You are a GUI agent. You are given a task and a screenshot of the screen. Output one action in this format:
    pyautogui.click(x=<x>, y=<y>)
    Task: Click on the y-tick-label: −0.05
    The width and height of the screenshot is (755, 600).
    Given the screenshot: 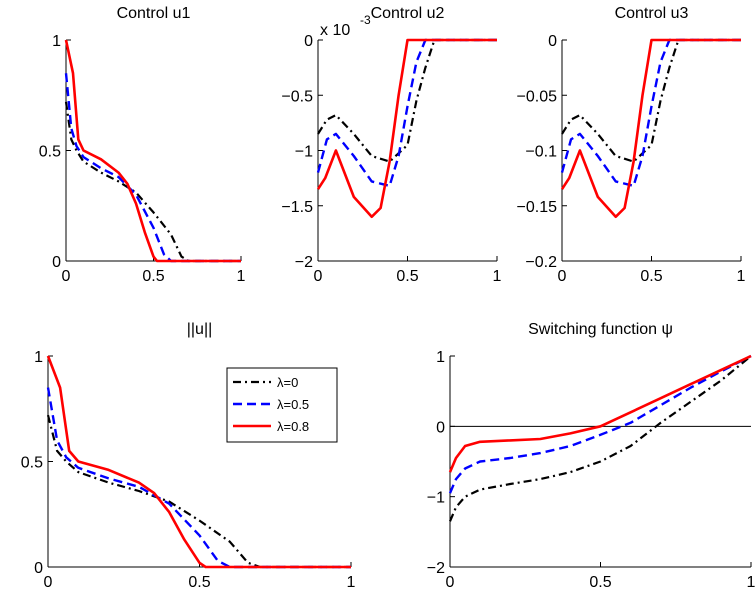 What is the action you would take?
    pyautogui.click(x=537, y=96)
    